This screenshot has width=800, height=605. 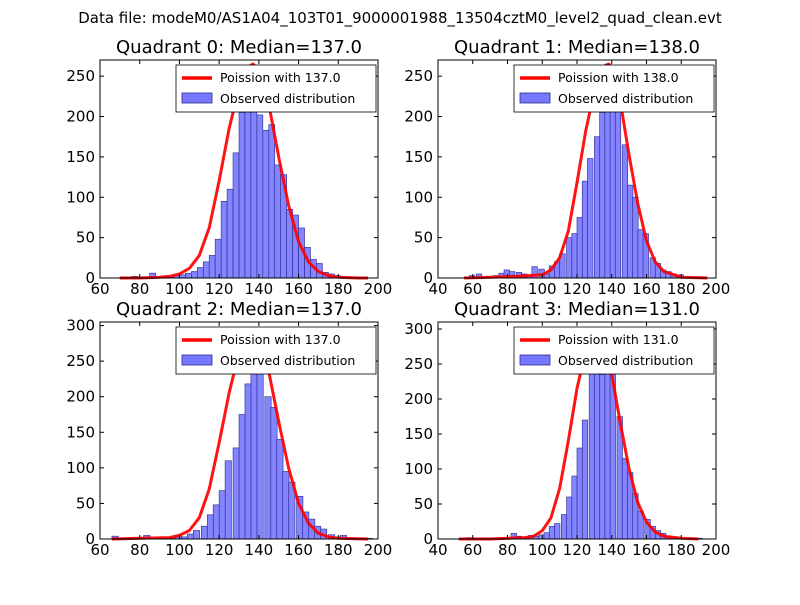 I want to click on quadrant-3-legend: Poission with 131.0 Observed distribution, so click(x=614, y=350).